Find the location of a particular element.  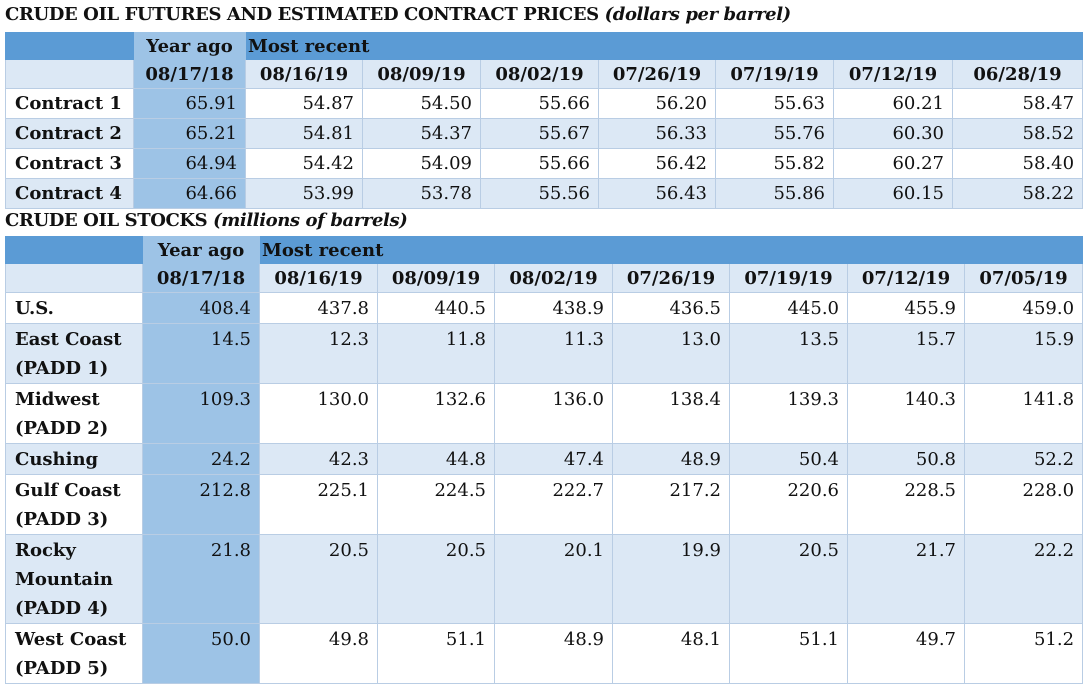

stocks-value-cell: 12.3 is located at coordinates (318, 353).